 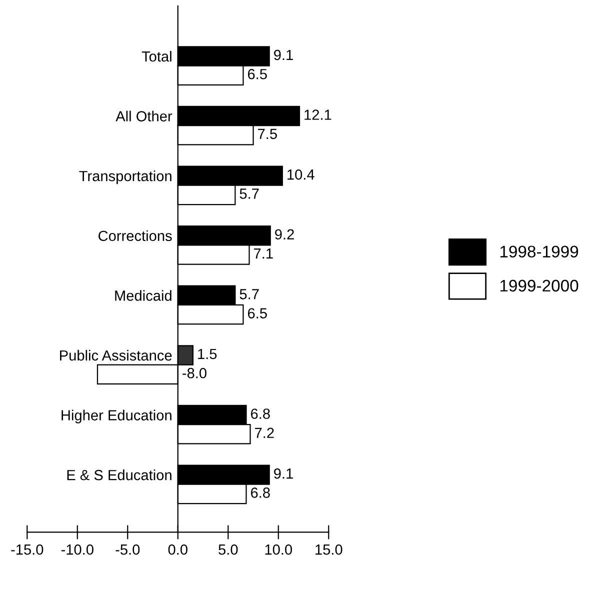 I want to click on x-tick-label: 10.0, so click(x=278, y=549).